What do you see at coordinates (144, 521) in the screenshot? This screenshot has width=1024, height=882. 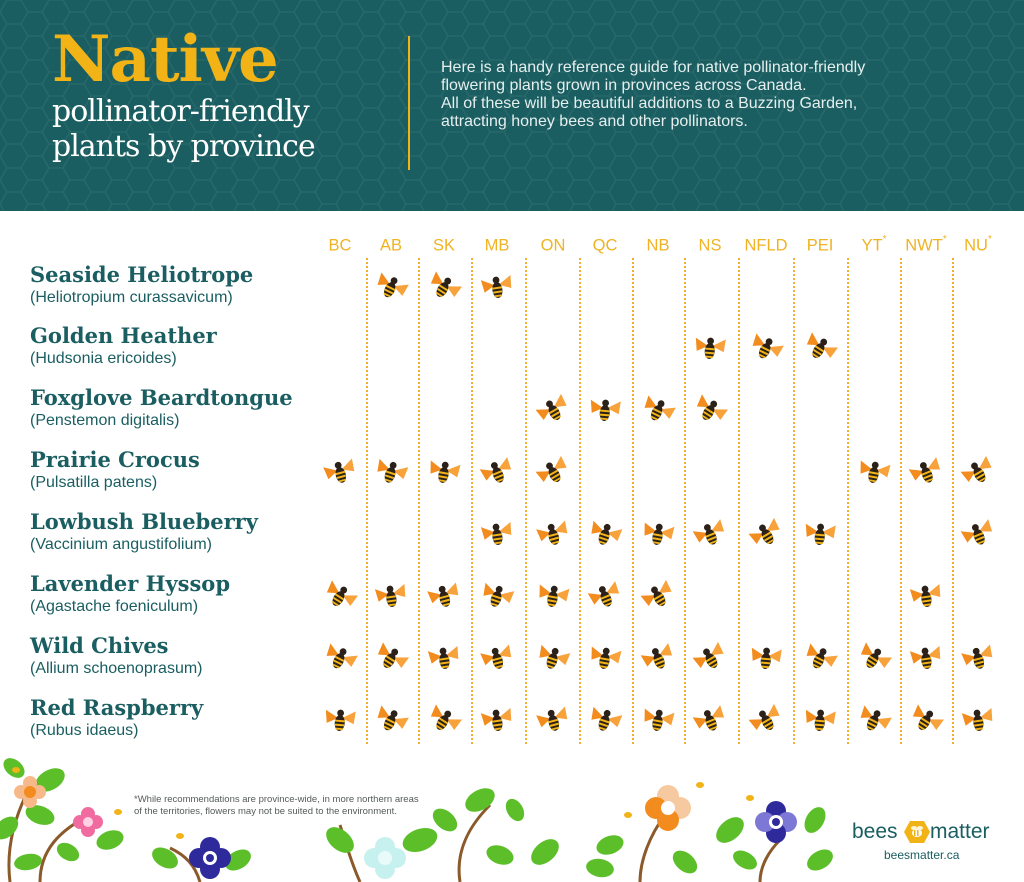 I see `plant-name: Lowbush Blueberry` at bounding box center [144, 521].